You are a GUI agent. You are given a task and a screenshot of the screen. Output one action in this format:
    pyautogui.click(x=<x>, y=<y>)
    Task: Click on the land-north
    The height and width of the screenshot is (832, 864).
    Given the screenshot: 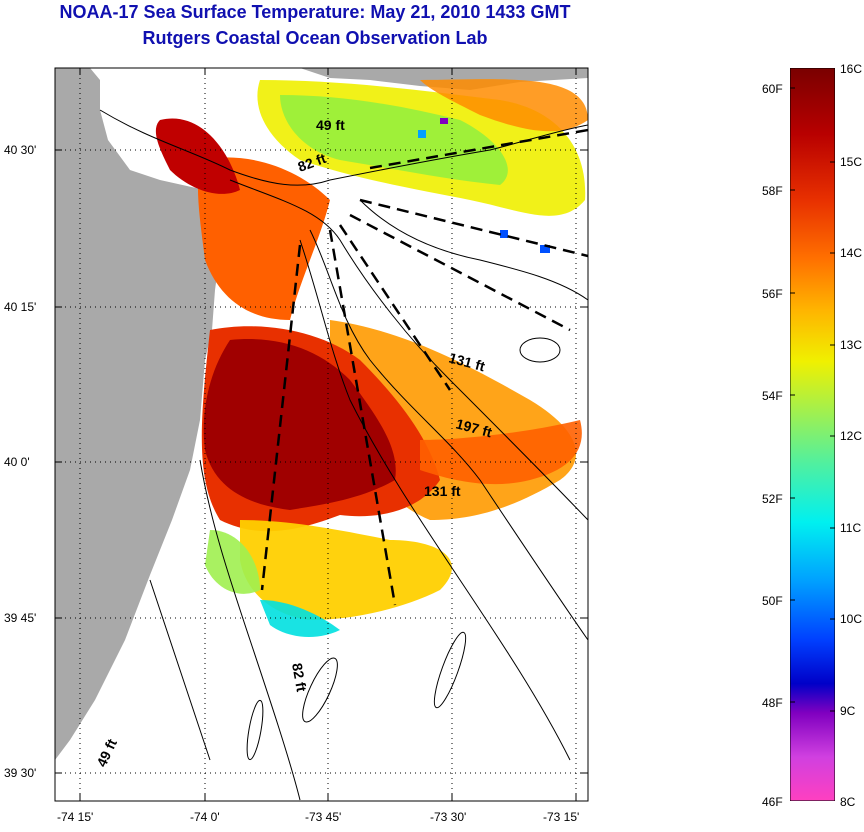 What is the action you would take?
    pyautogui.click(x=444, y=79)
    